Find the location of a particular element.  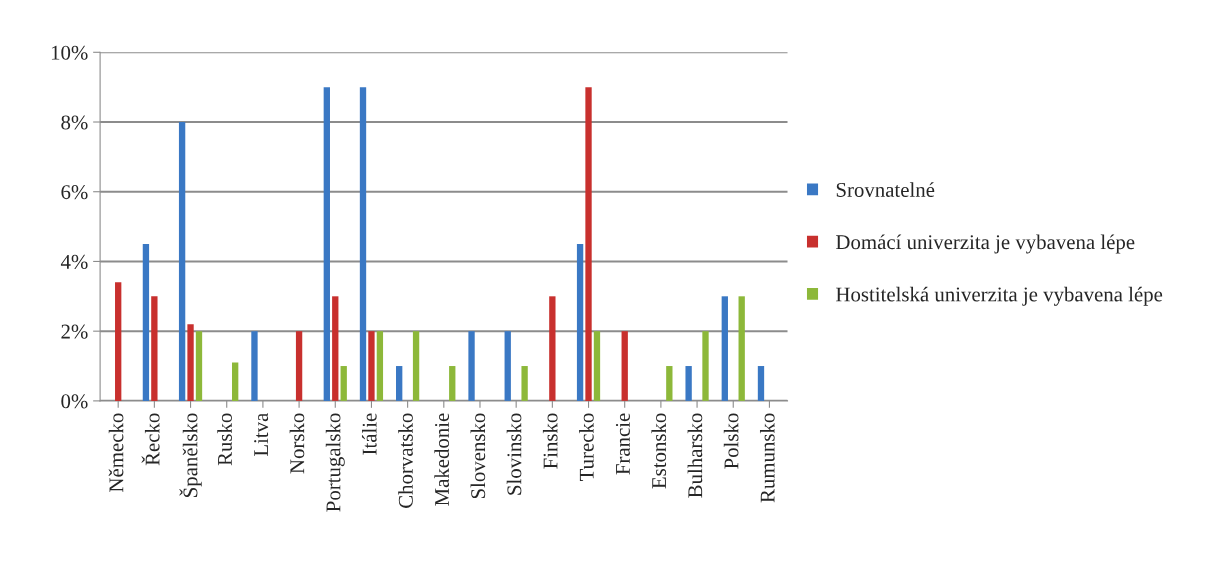

legend-label: Hostitelská univerzita je vybavena lépe is located at coordinates (999, 296).